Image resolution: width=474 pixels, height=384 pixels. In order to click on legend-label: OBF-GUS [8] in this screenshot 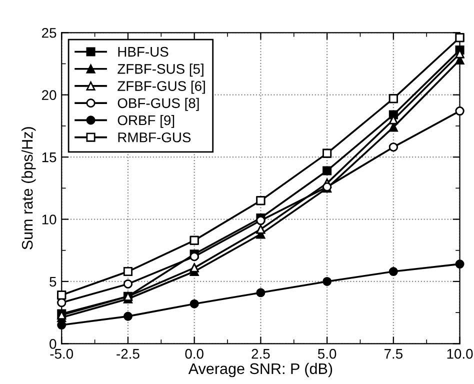, I will do `click(158, 104)`.